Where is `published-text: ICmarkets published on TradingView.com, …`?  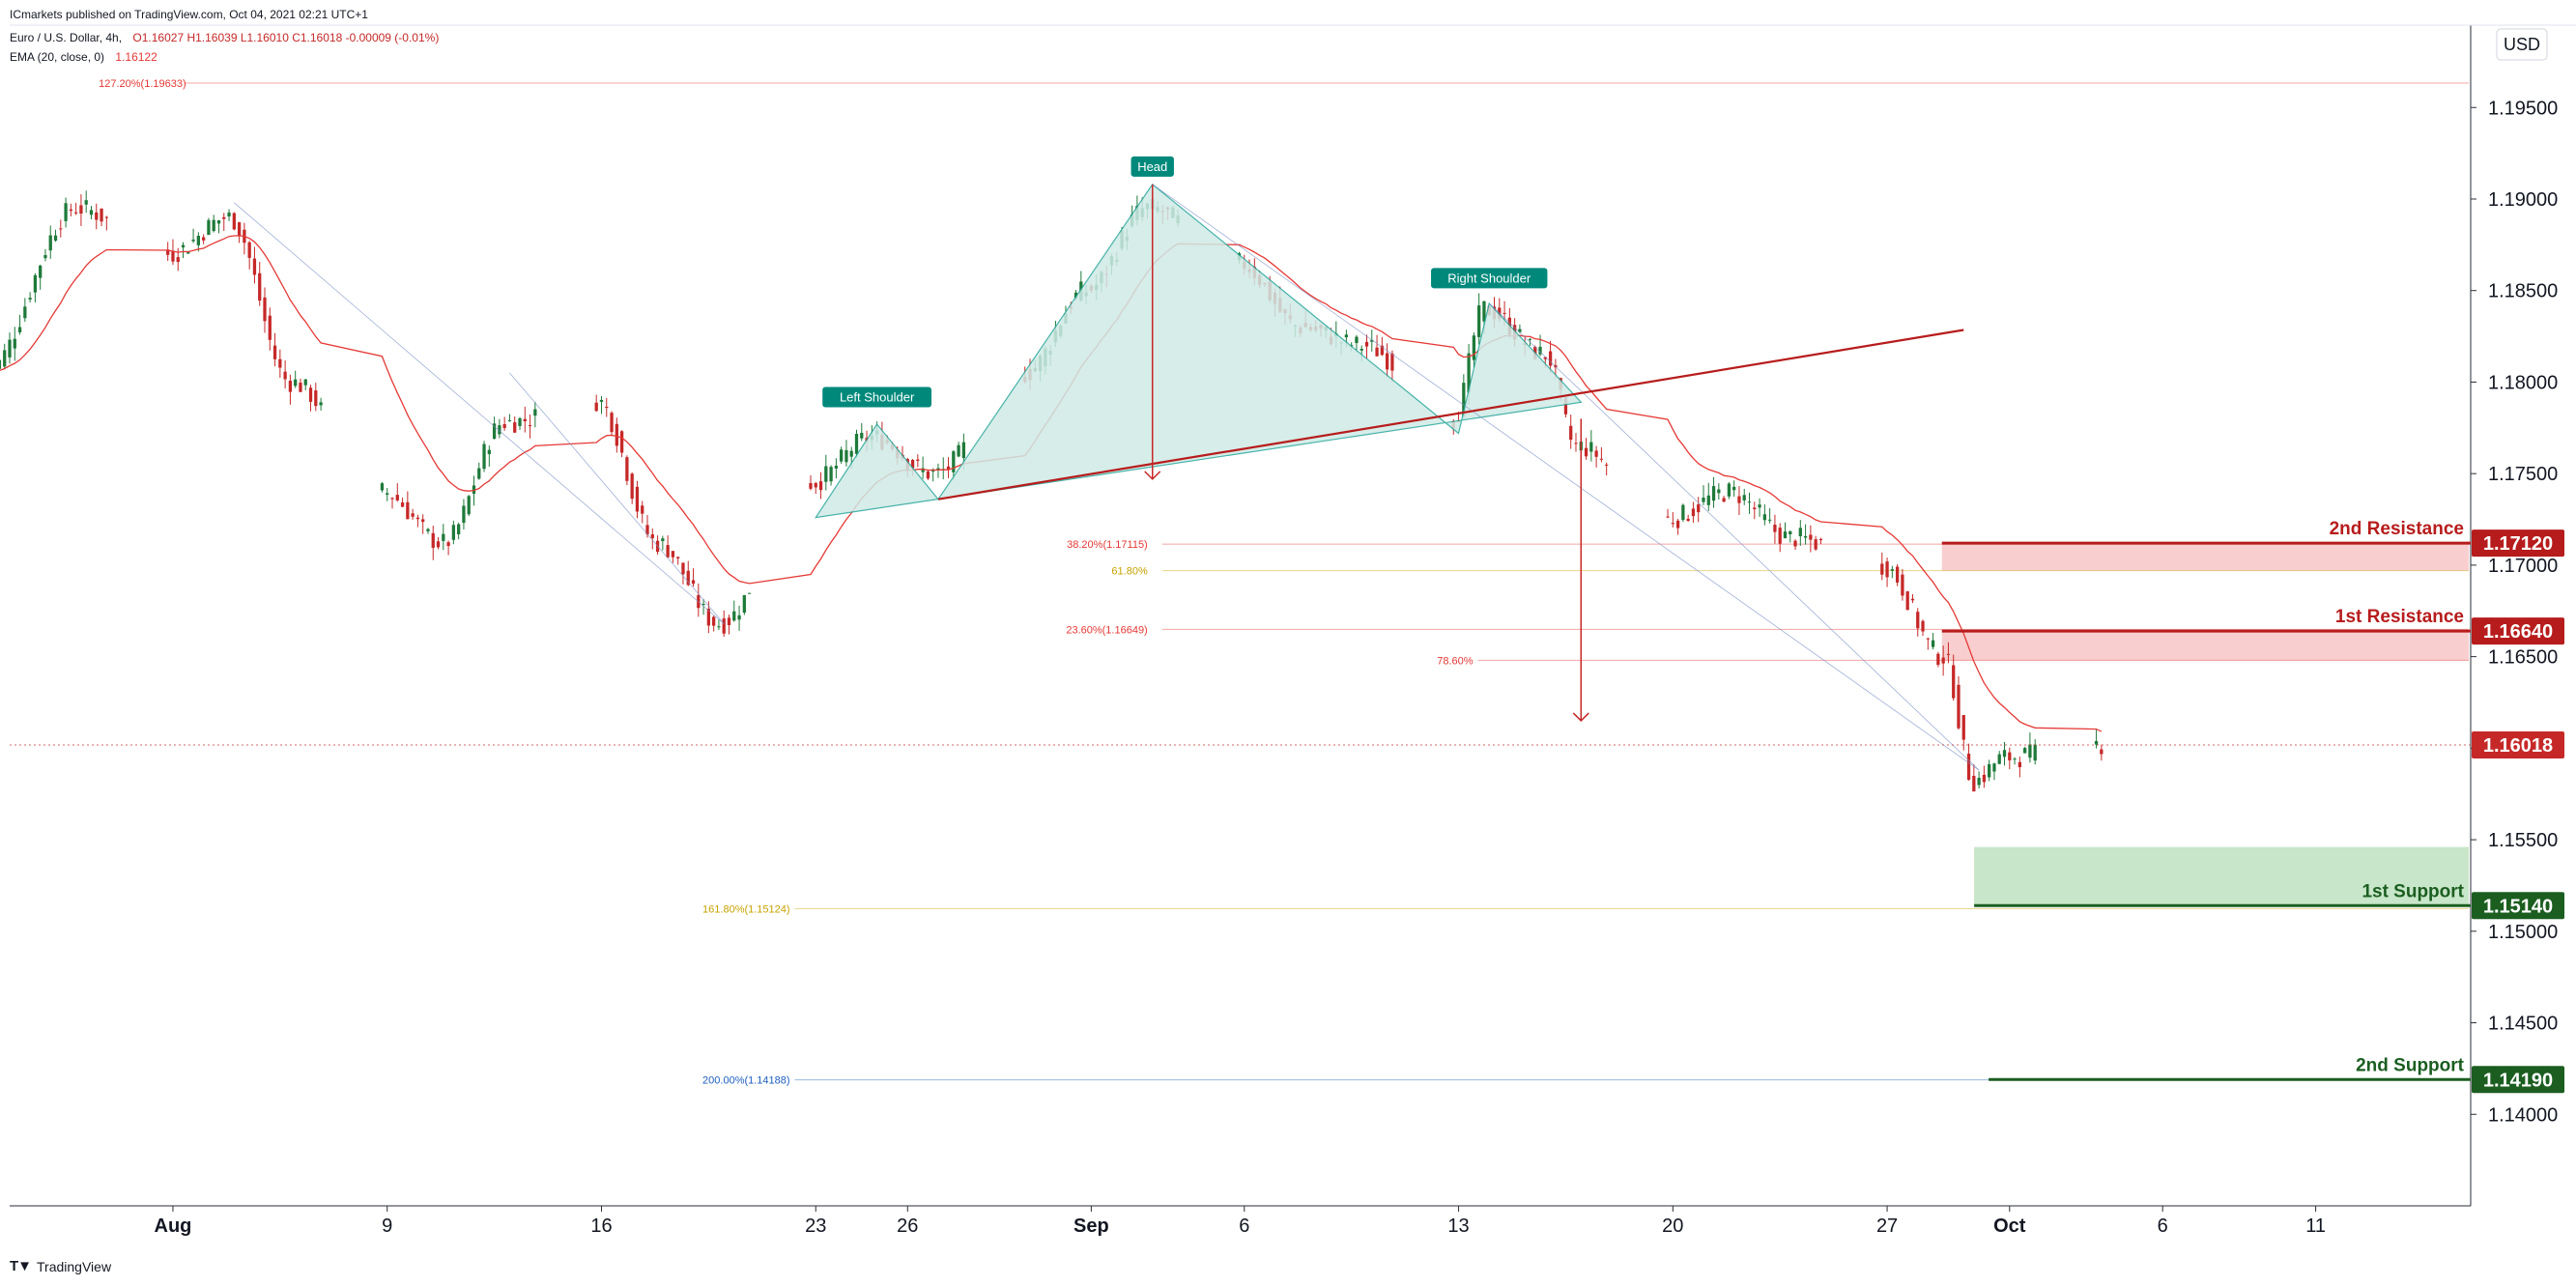 published-text: ICmarkets published on TradingView.com, … is located at coordinates (189, 14).